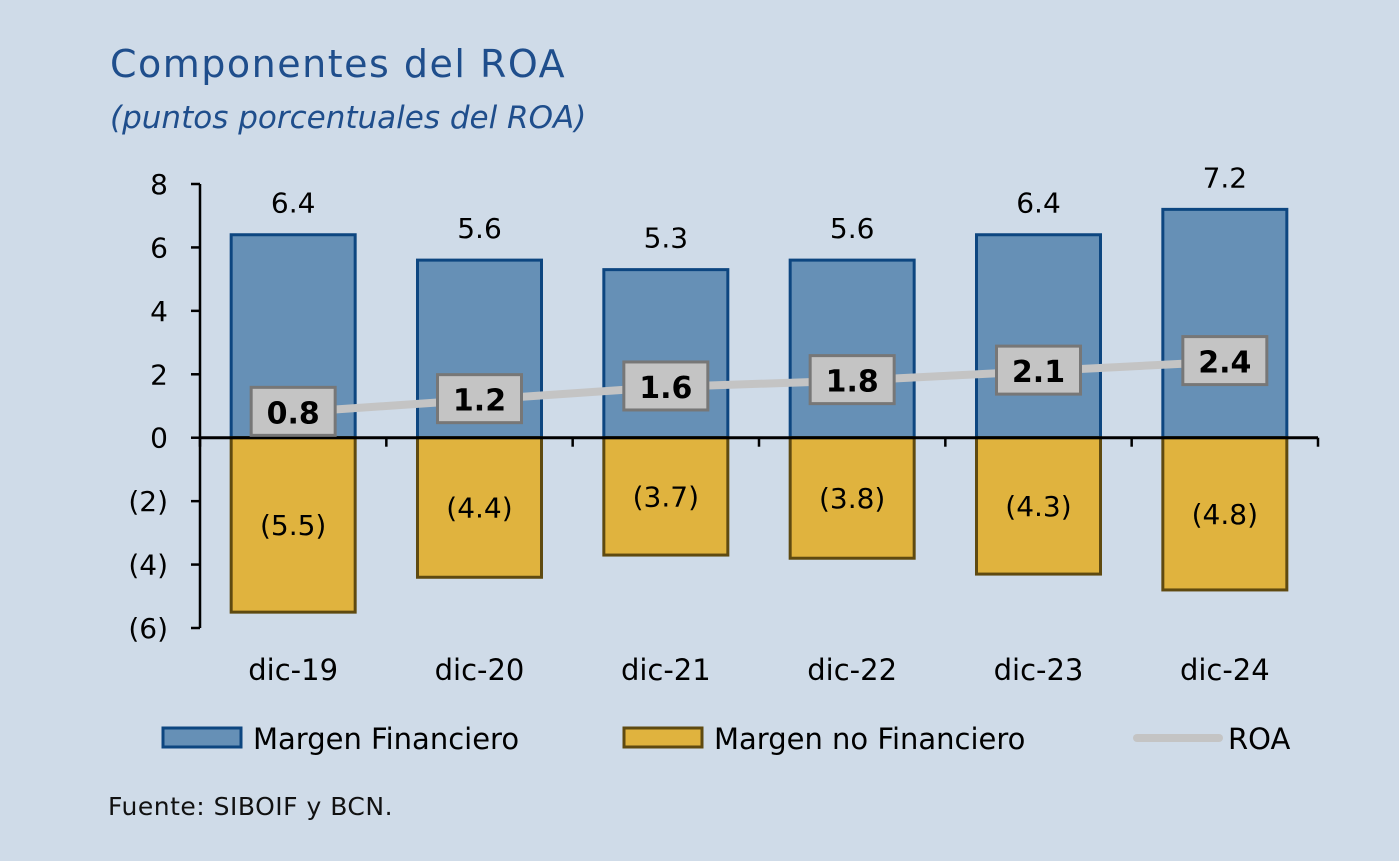  I want to click on x-tick-label: dic-21, so click(666, 670).